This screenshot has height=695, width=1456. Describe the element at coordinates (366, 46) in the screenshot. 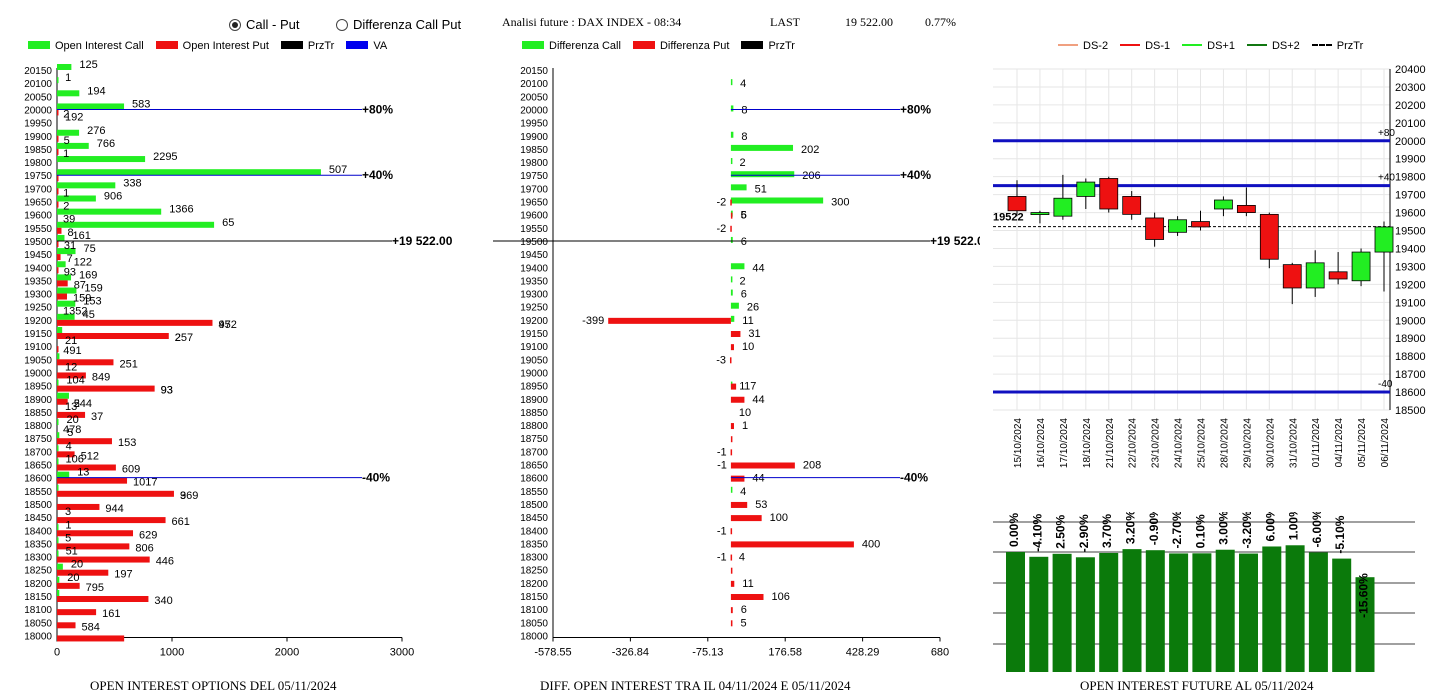

I see `legend-item: VA` at that location.